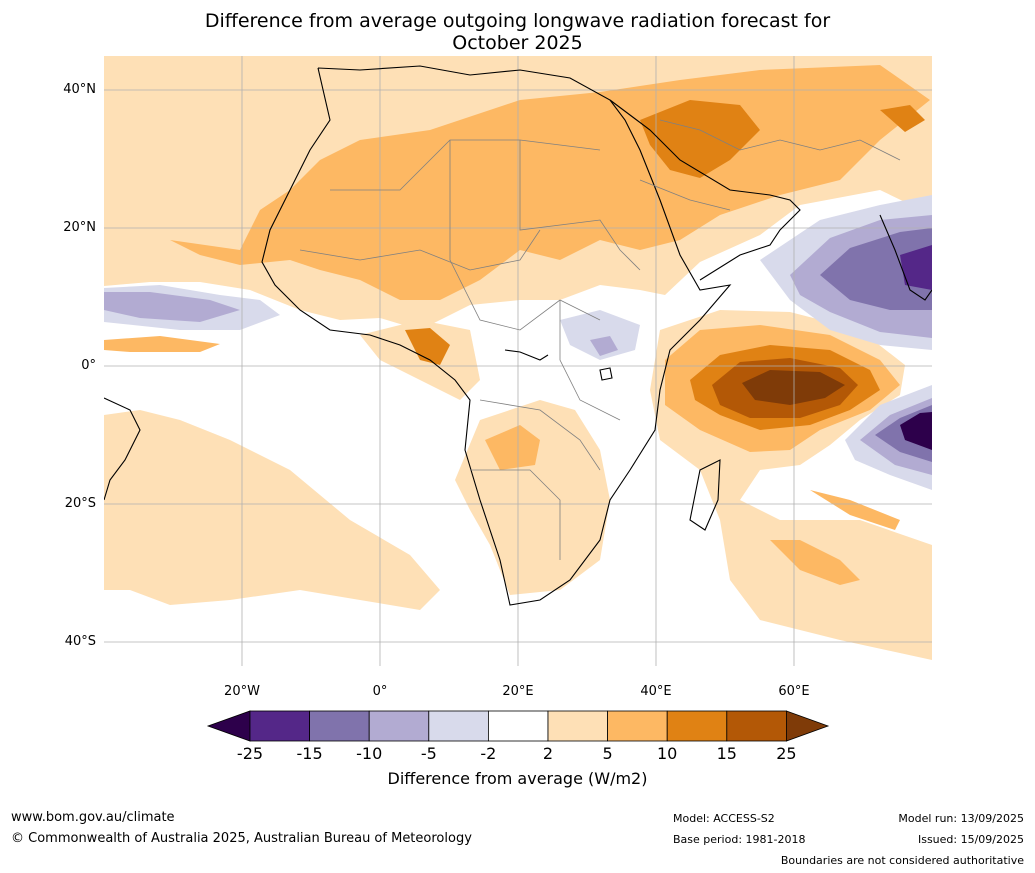 The width and height of the screenshot is (1035, 873). What do you see at coordinates (916, 431) in the screenshot?
I see `anomaly-lt-neg-25-south-indian` at bounding box center [916, 431].